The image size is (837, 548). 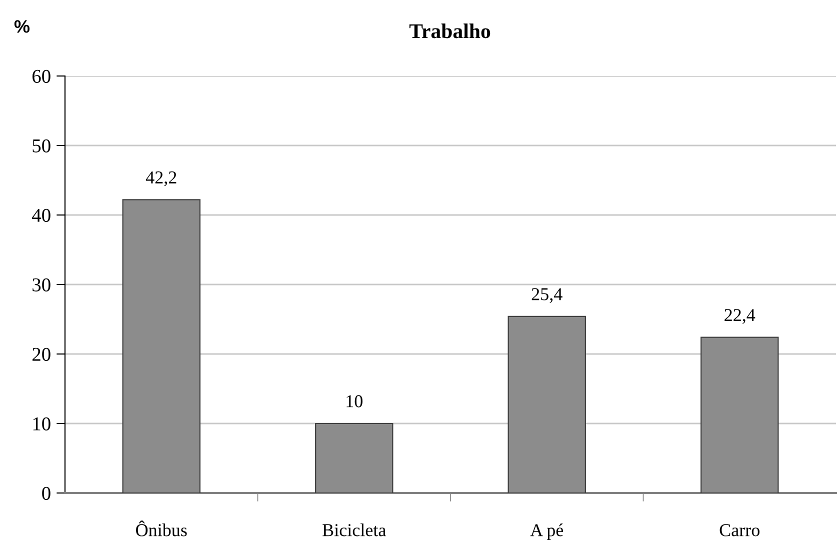 What do you see at coordinates (161, 178) in the screenshot?
I see `data-label: 42,2` at bounding box center [161, 178].